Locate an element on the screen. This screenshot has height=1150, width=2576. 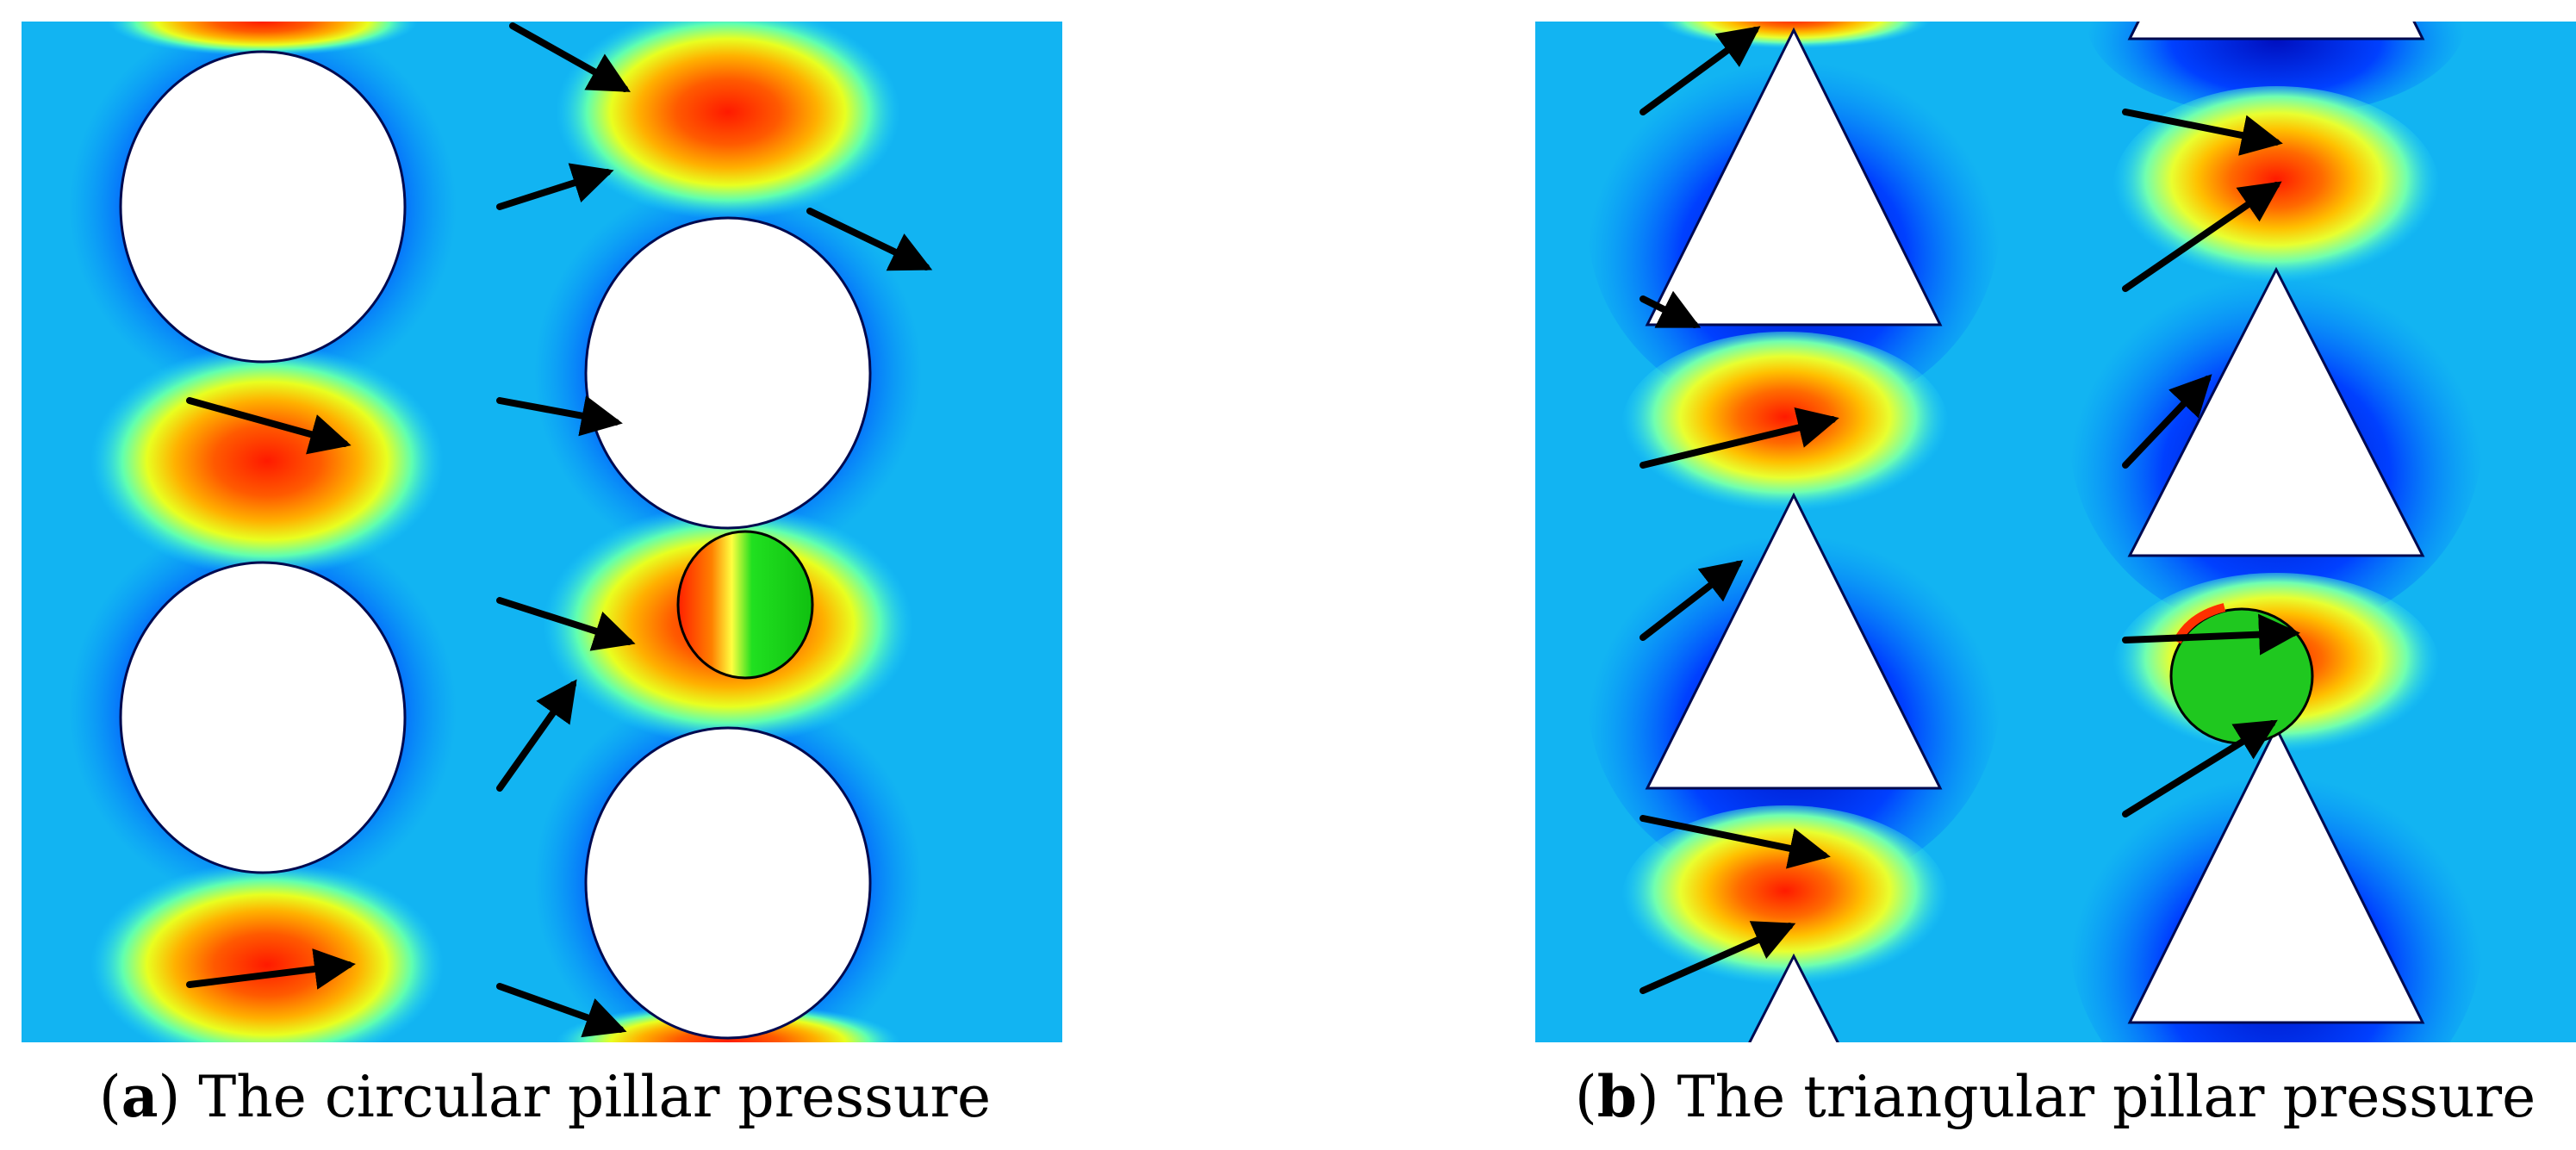
caption-text: The triangular pillar pressure is located at coordinates (2107, 1097).